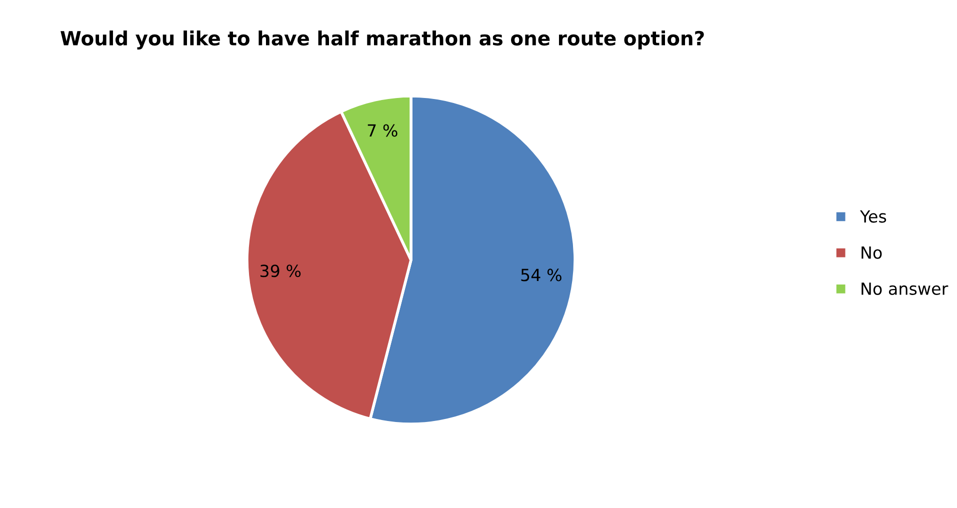 The image size is (957, 508). I want to click on data-label: 54 %, so click(541, 275).